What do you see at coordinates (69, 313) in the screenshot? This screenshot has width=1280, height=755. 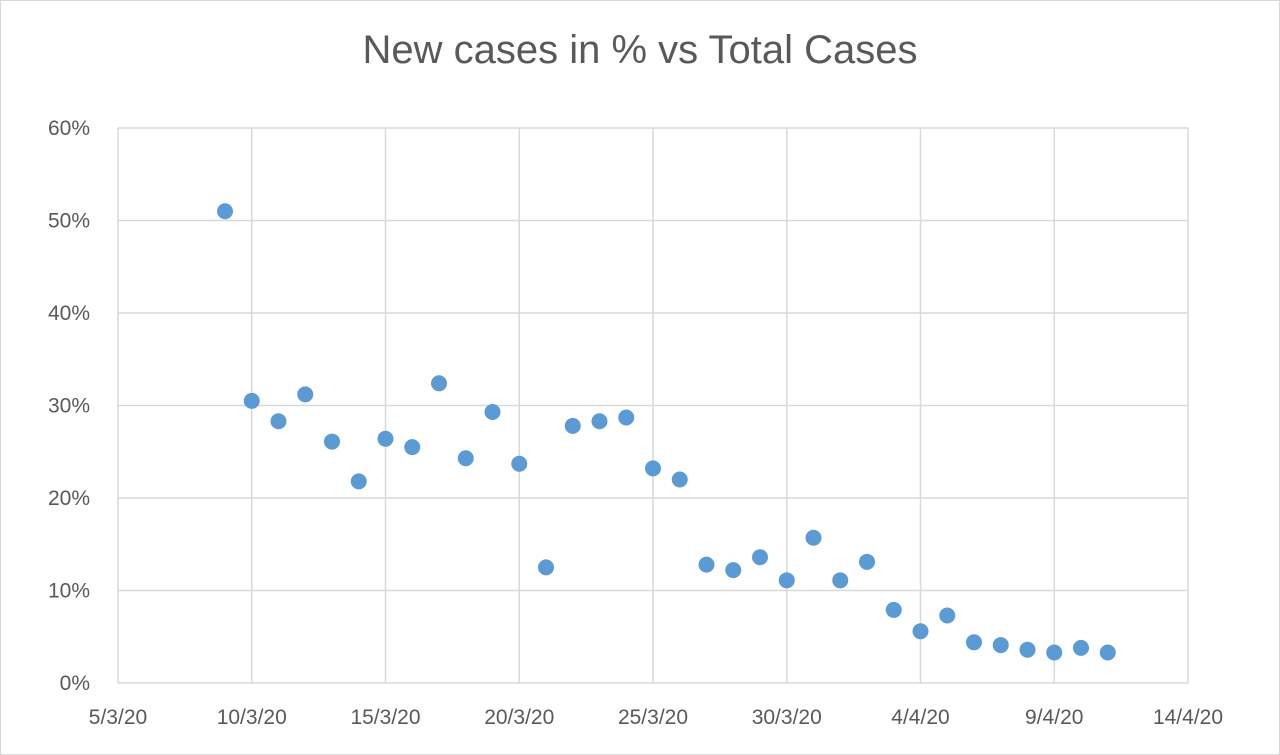 I see `y-tick-label: 40%` at bounding box center [69, 313].